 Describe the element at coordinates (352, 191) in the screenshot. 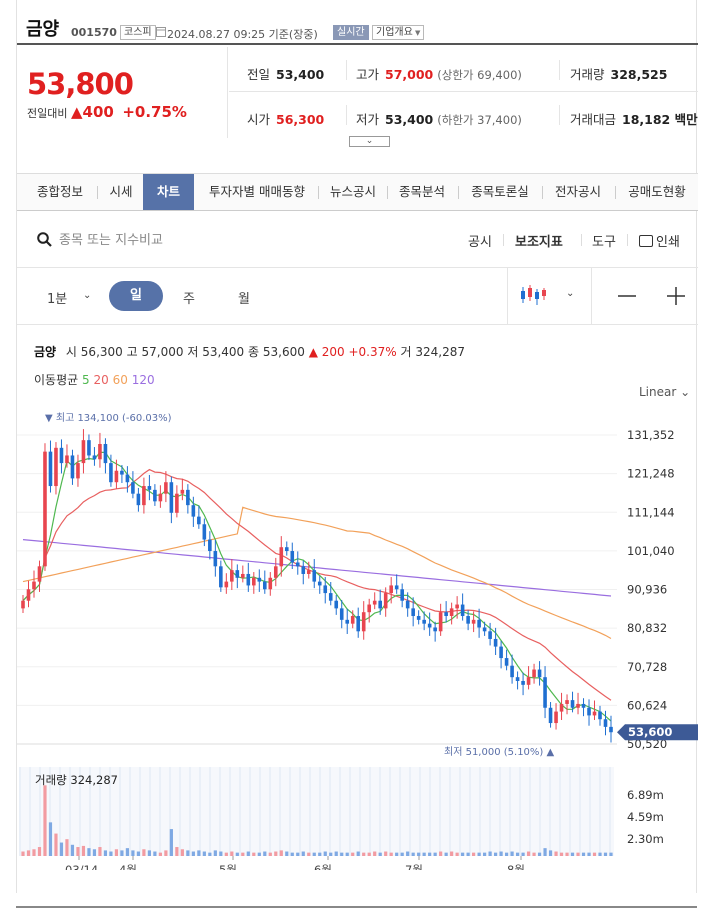

I see `tab-news: 뉴스공시` at that location.